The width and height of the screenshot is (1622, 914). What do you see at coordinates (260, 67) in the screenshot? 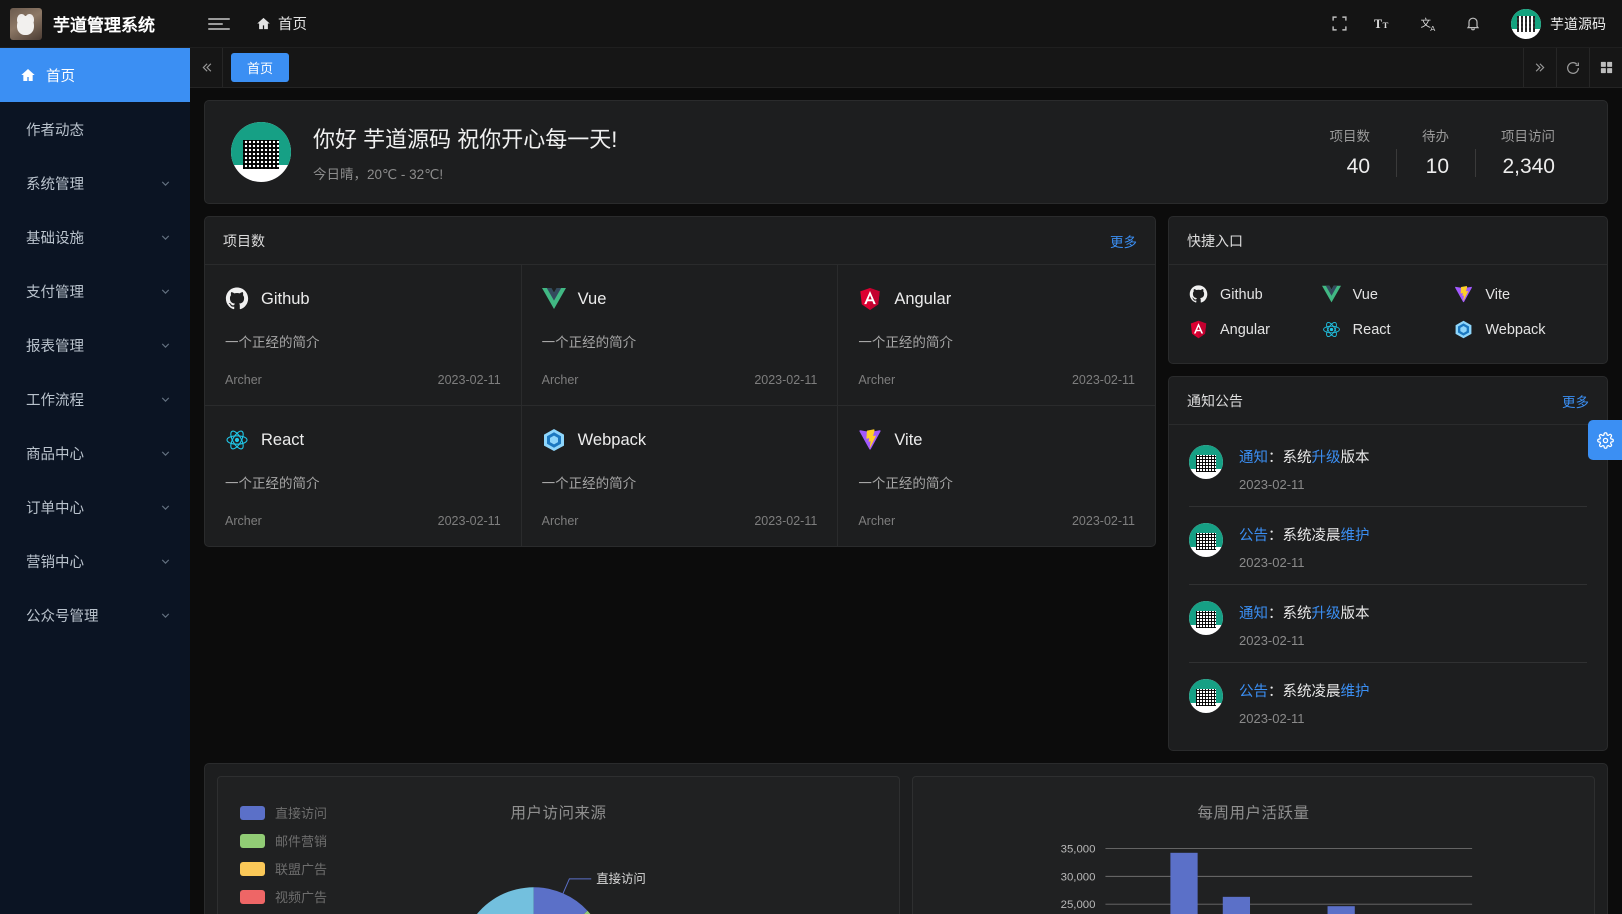
I see `tab-home: 首页` at bounding box center [260, 67].